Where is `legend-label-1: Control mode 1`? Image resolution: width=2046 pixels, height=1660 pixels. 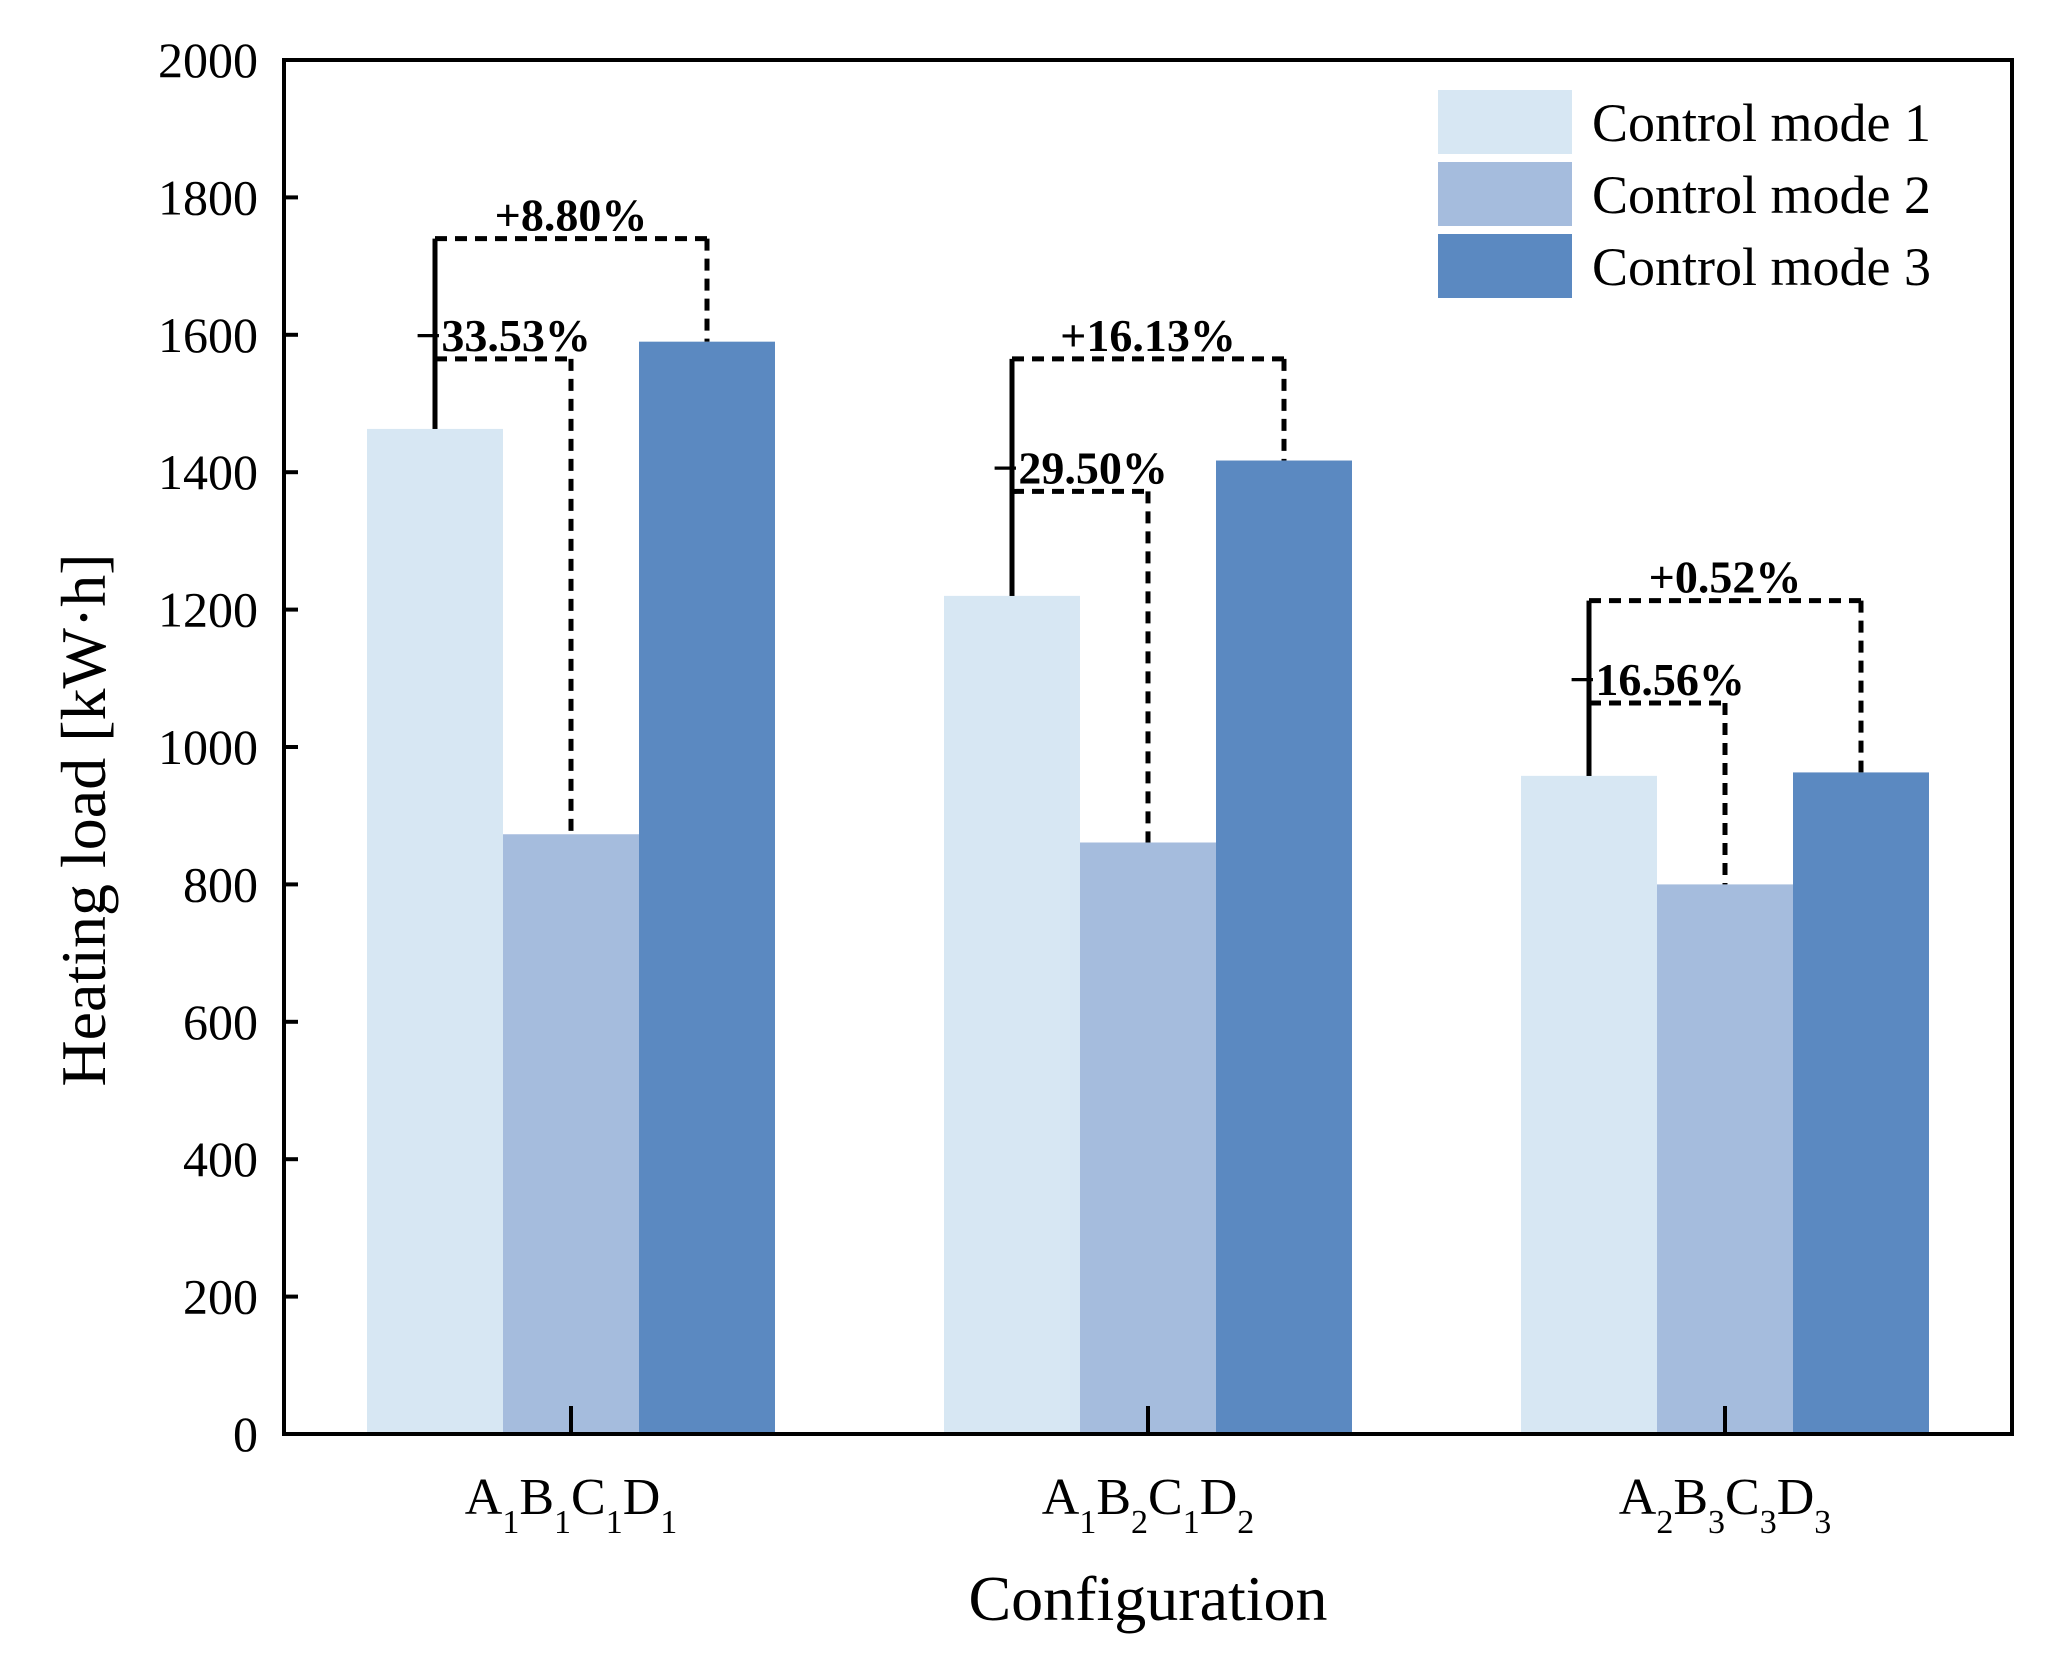 legend-label-1: Control mode 1 is located at coordinates (1761, 123).